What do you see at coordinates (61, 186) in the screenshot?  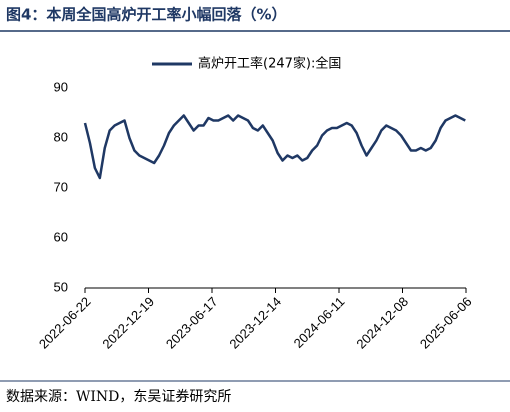 I see `y-tick-label: 70` at bounding box center [61, 186].